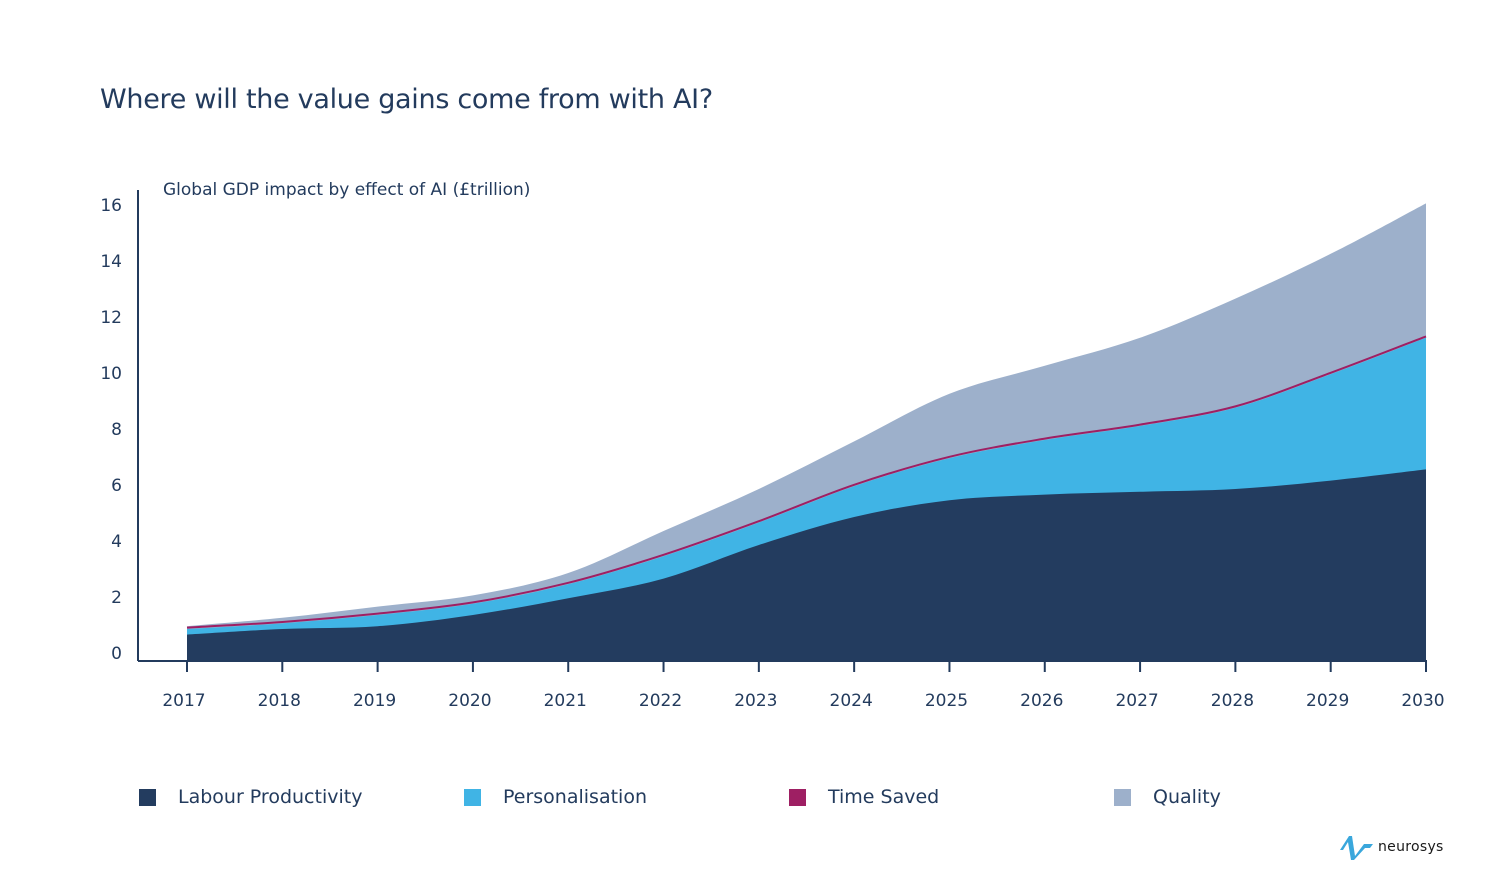 The height and width of the screenshot is (894, 1500). What do you see at coordinates (111, 262) in the screenshot?
I see `y-tick-label: 14` at bounding box center [111, 262].